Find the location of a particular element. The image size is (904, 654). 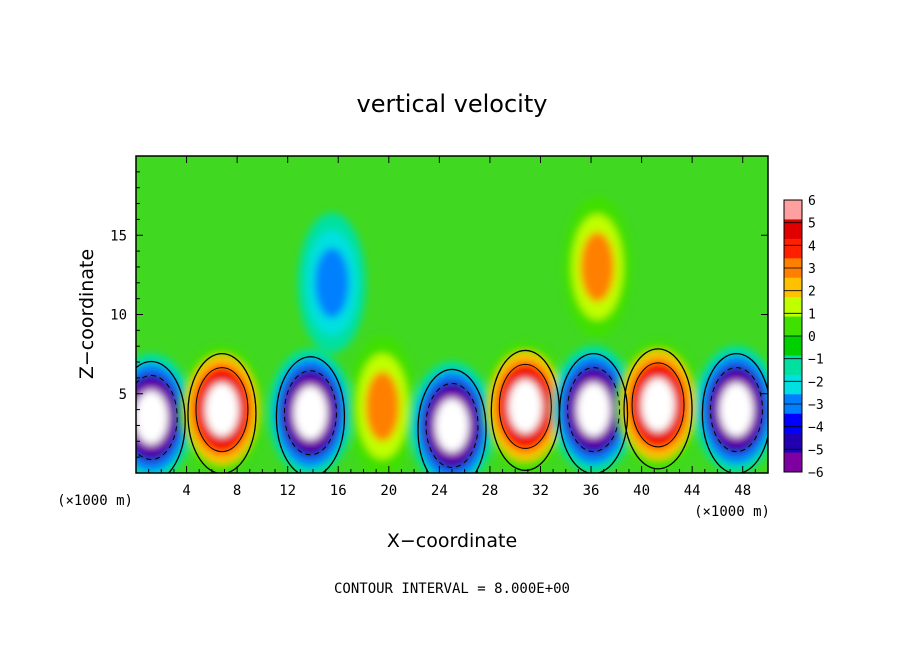

x-tick-label: 12 is located at coordinates (287, 491).